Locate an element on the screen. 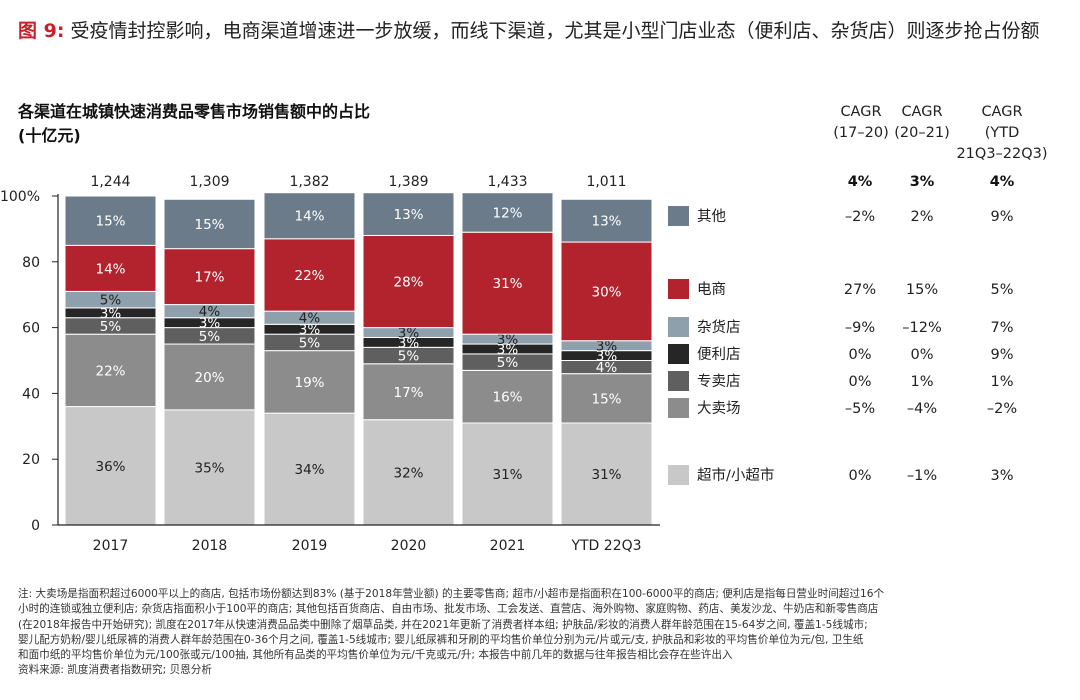 The width and height of the screenshot is (1080, 700). cagr-value: 3% is located at coordinates (1001, 476).